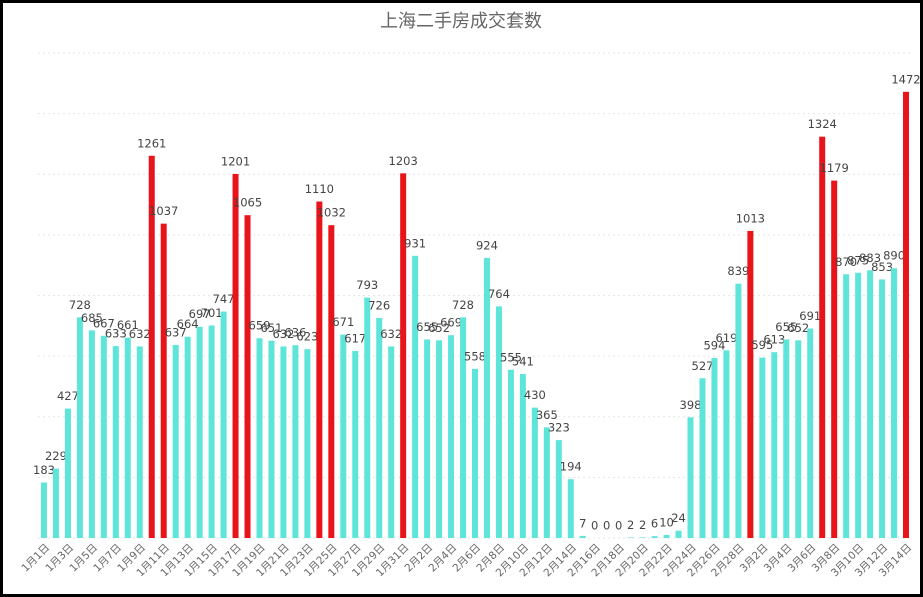 The image size is (923, 597). Describe the element at coordinates (582, 523) in the screenshot. I see `value-label: 7` at that location.